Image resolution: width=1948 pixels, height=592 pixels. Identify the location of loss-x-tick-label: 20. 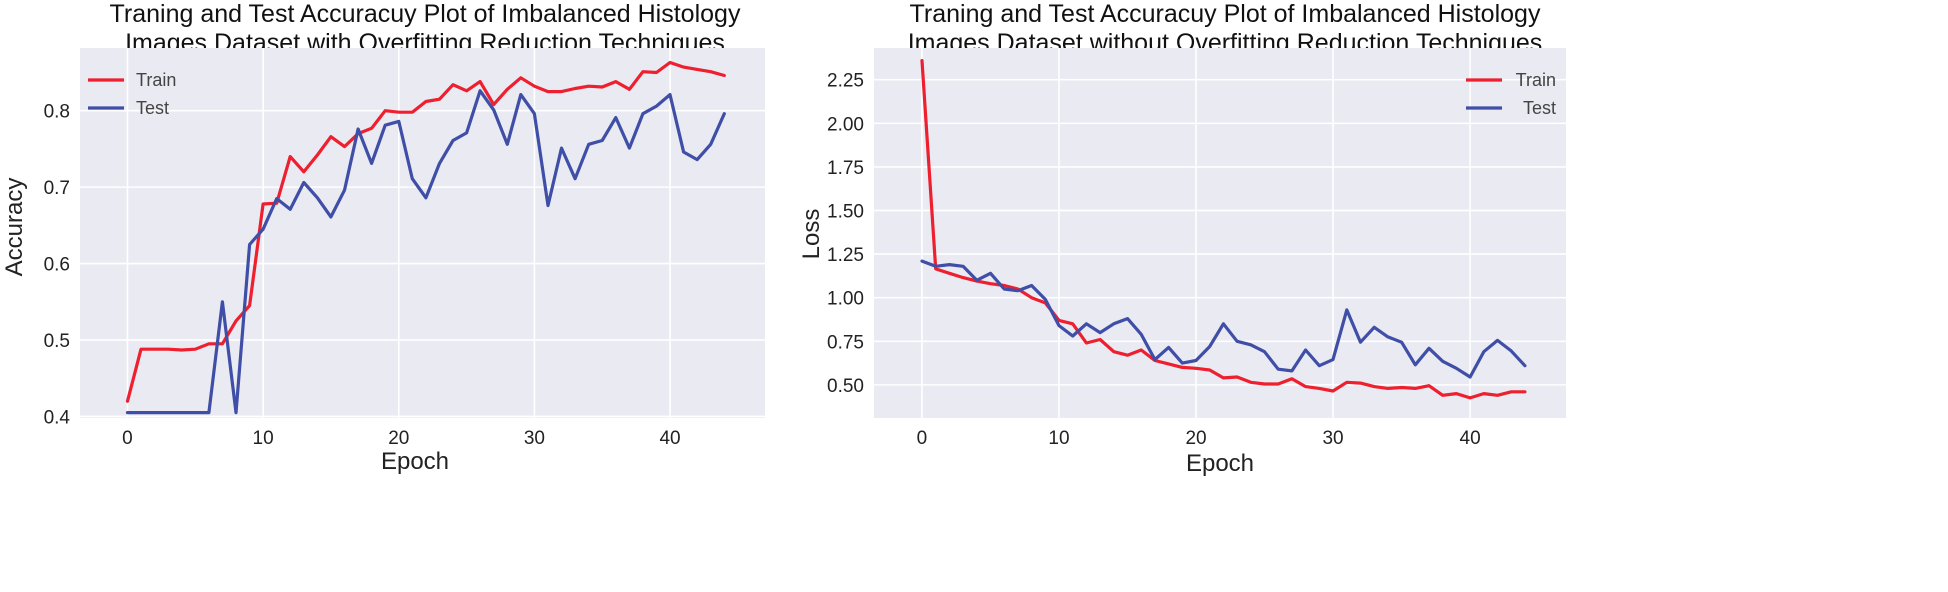
(1195, 438).